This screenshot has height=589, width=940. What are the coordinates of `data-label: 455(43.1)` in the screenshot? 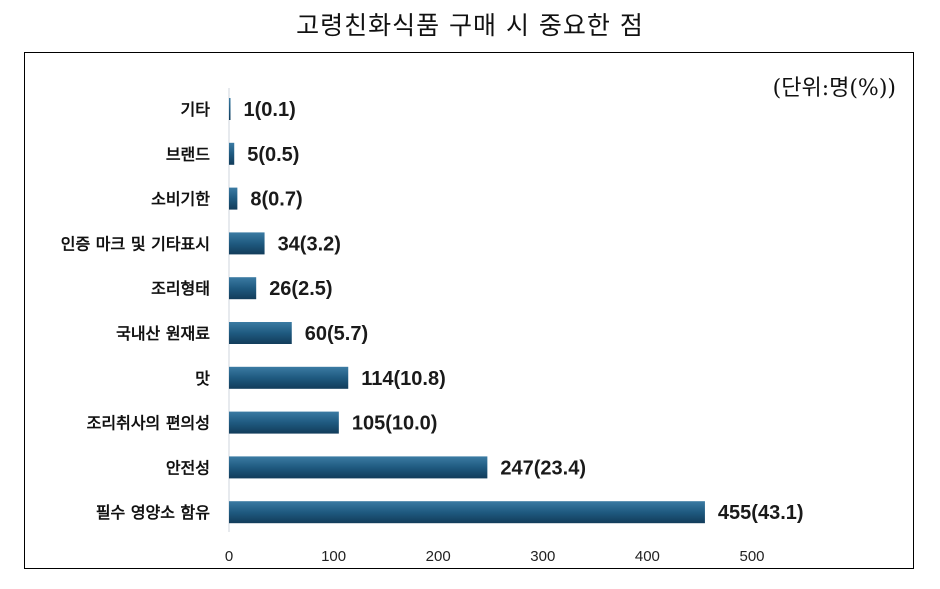 It's located at (761, 513).